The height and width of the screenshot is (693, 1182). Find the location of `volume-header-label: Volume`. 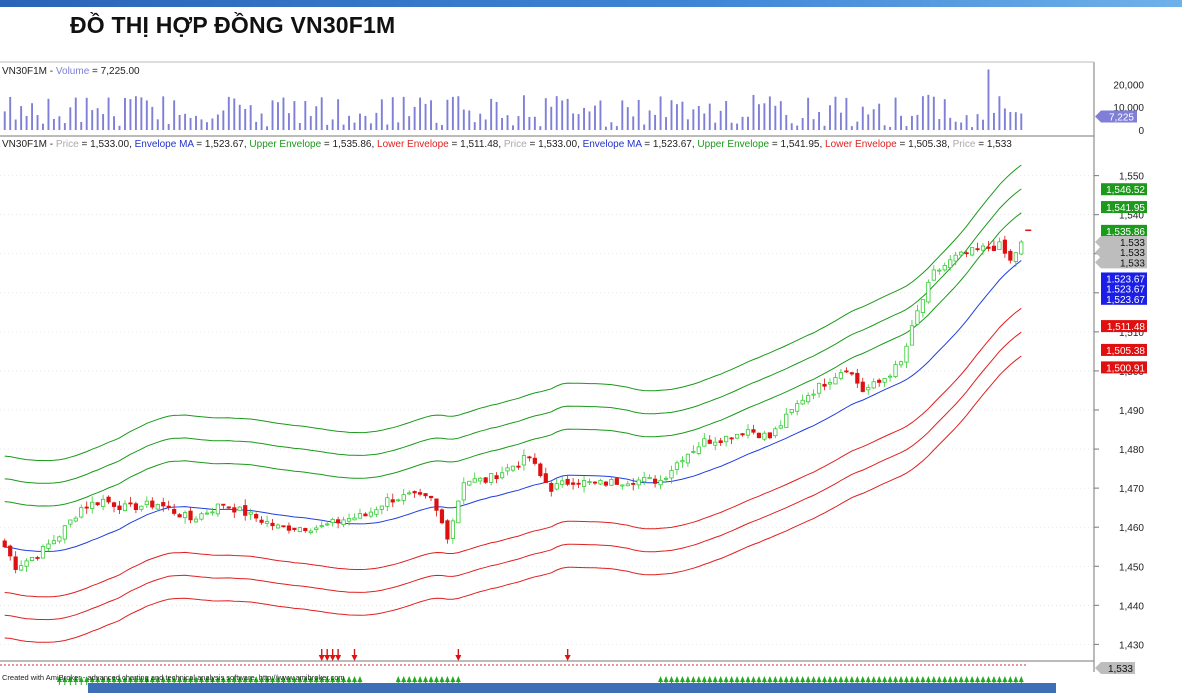

volume-header-label: Volume is located at coordinates (73, 71).